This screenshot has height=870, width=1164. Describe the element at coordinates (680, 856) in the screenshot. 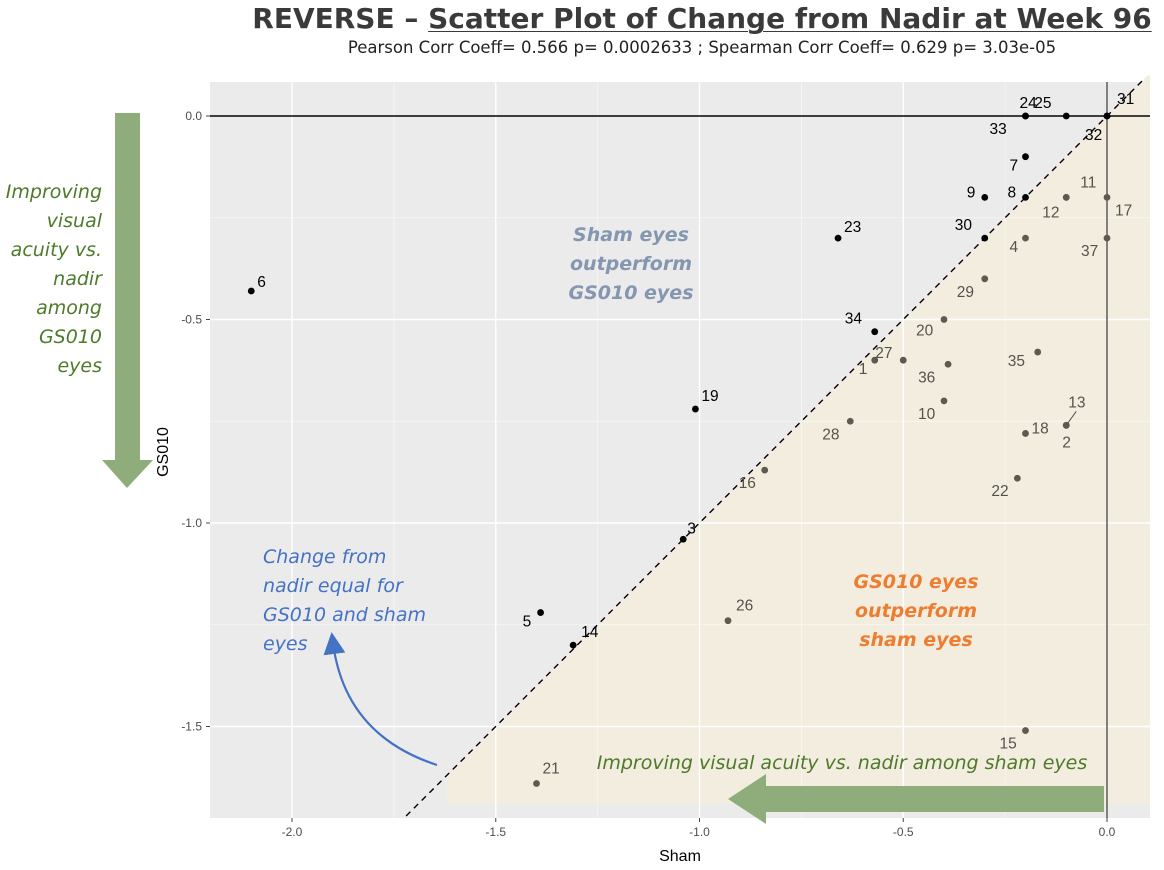

I see `x-axis-label: Sham` at that location.